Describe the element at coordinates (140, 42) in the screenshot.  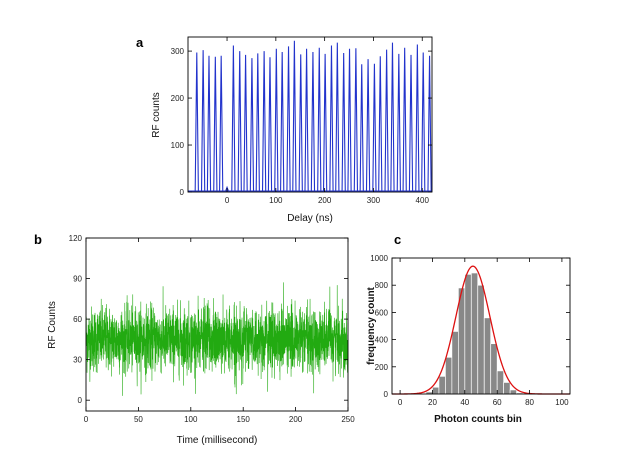
I see `panel-a-label: a` at that location.